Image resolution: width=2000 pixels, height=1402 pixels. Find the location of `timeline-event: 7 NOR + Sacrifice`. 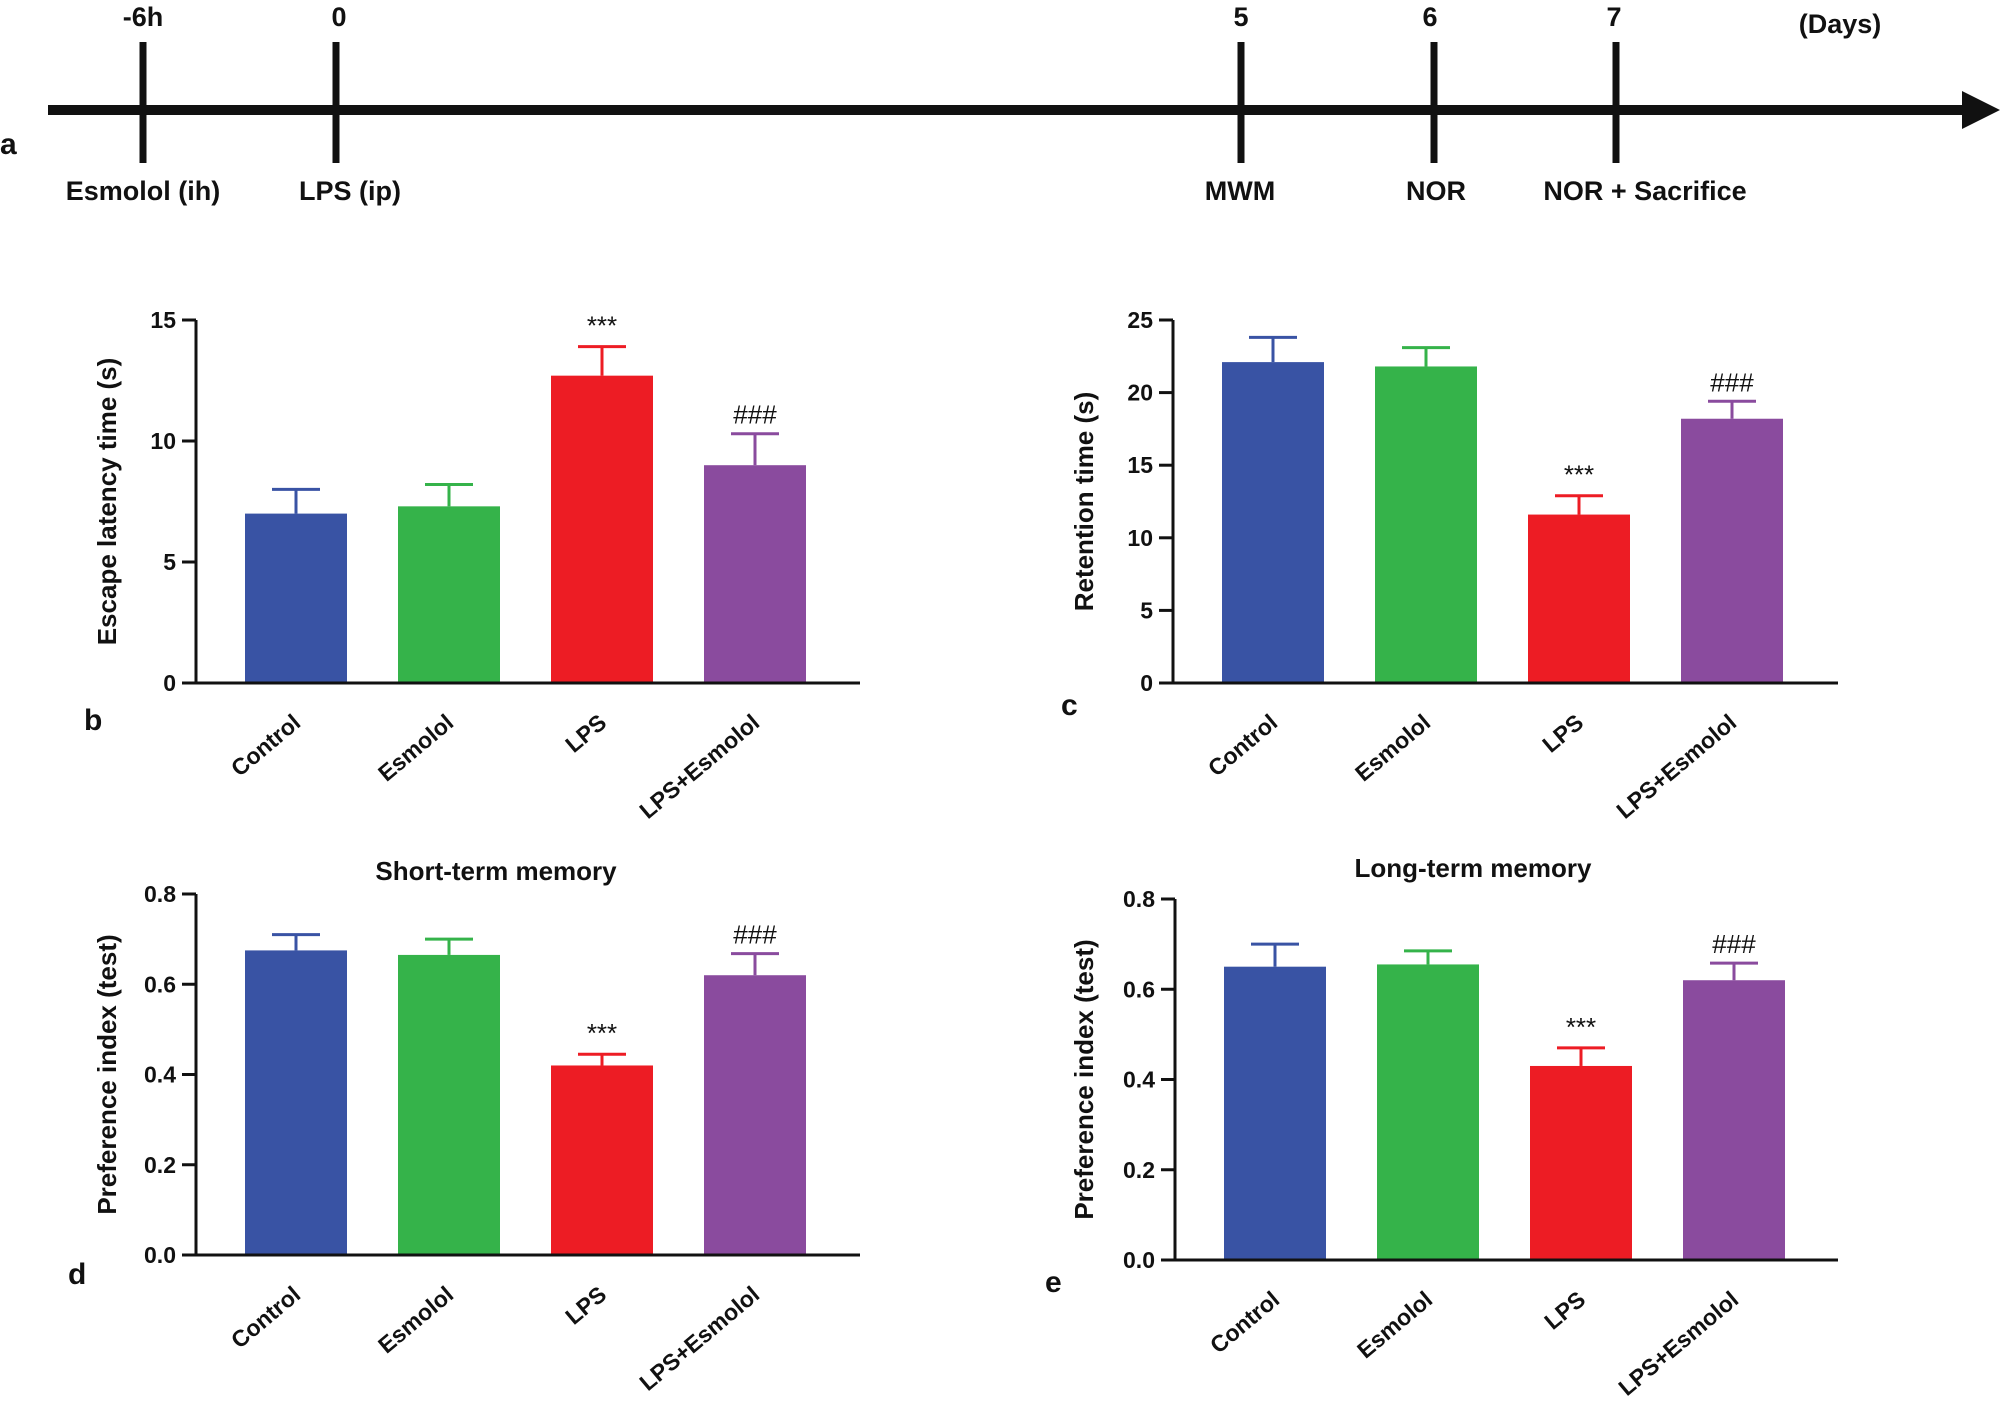

timeline-event: 7 NOR + Sacrifice is located at coordinates (1644, 104).